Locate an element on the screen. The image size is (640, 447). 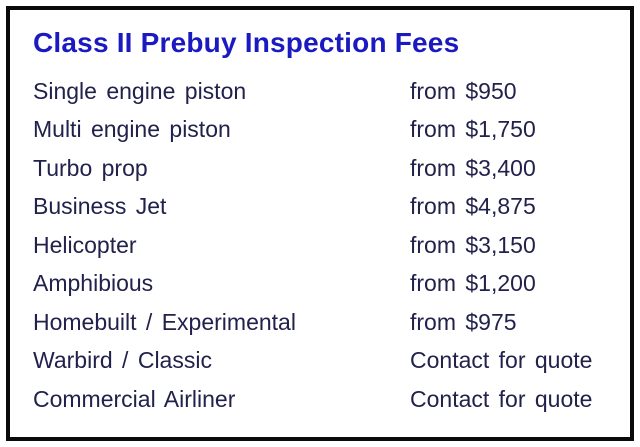
aircraft-type-label: Commercial Airliner is located at coordinates (134, 398).